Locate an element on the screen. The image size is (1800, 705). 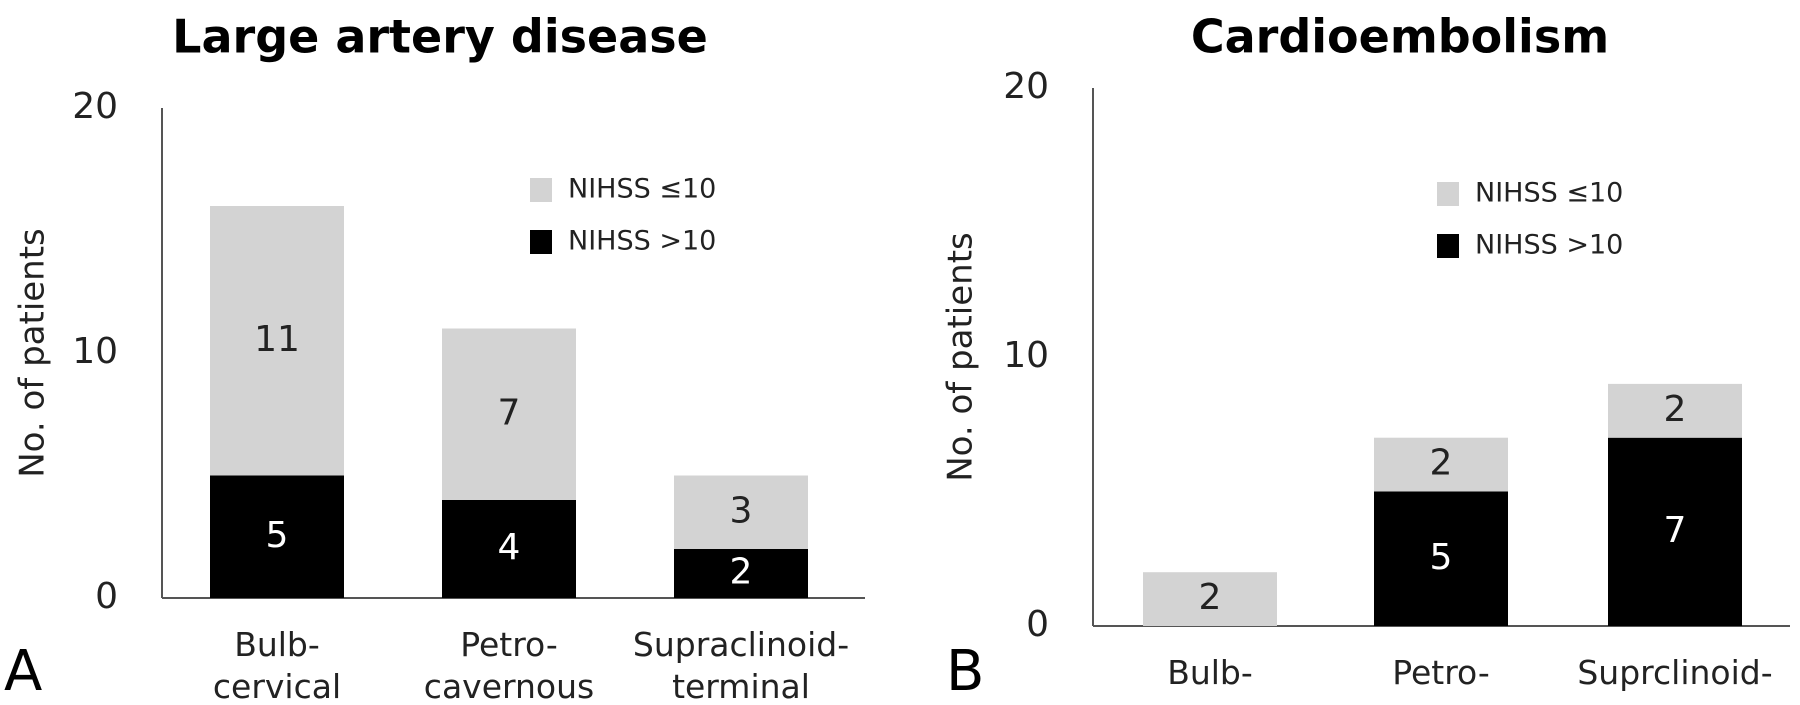
panel-letter: B is located at coordinates (965, 671).